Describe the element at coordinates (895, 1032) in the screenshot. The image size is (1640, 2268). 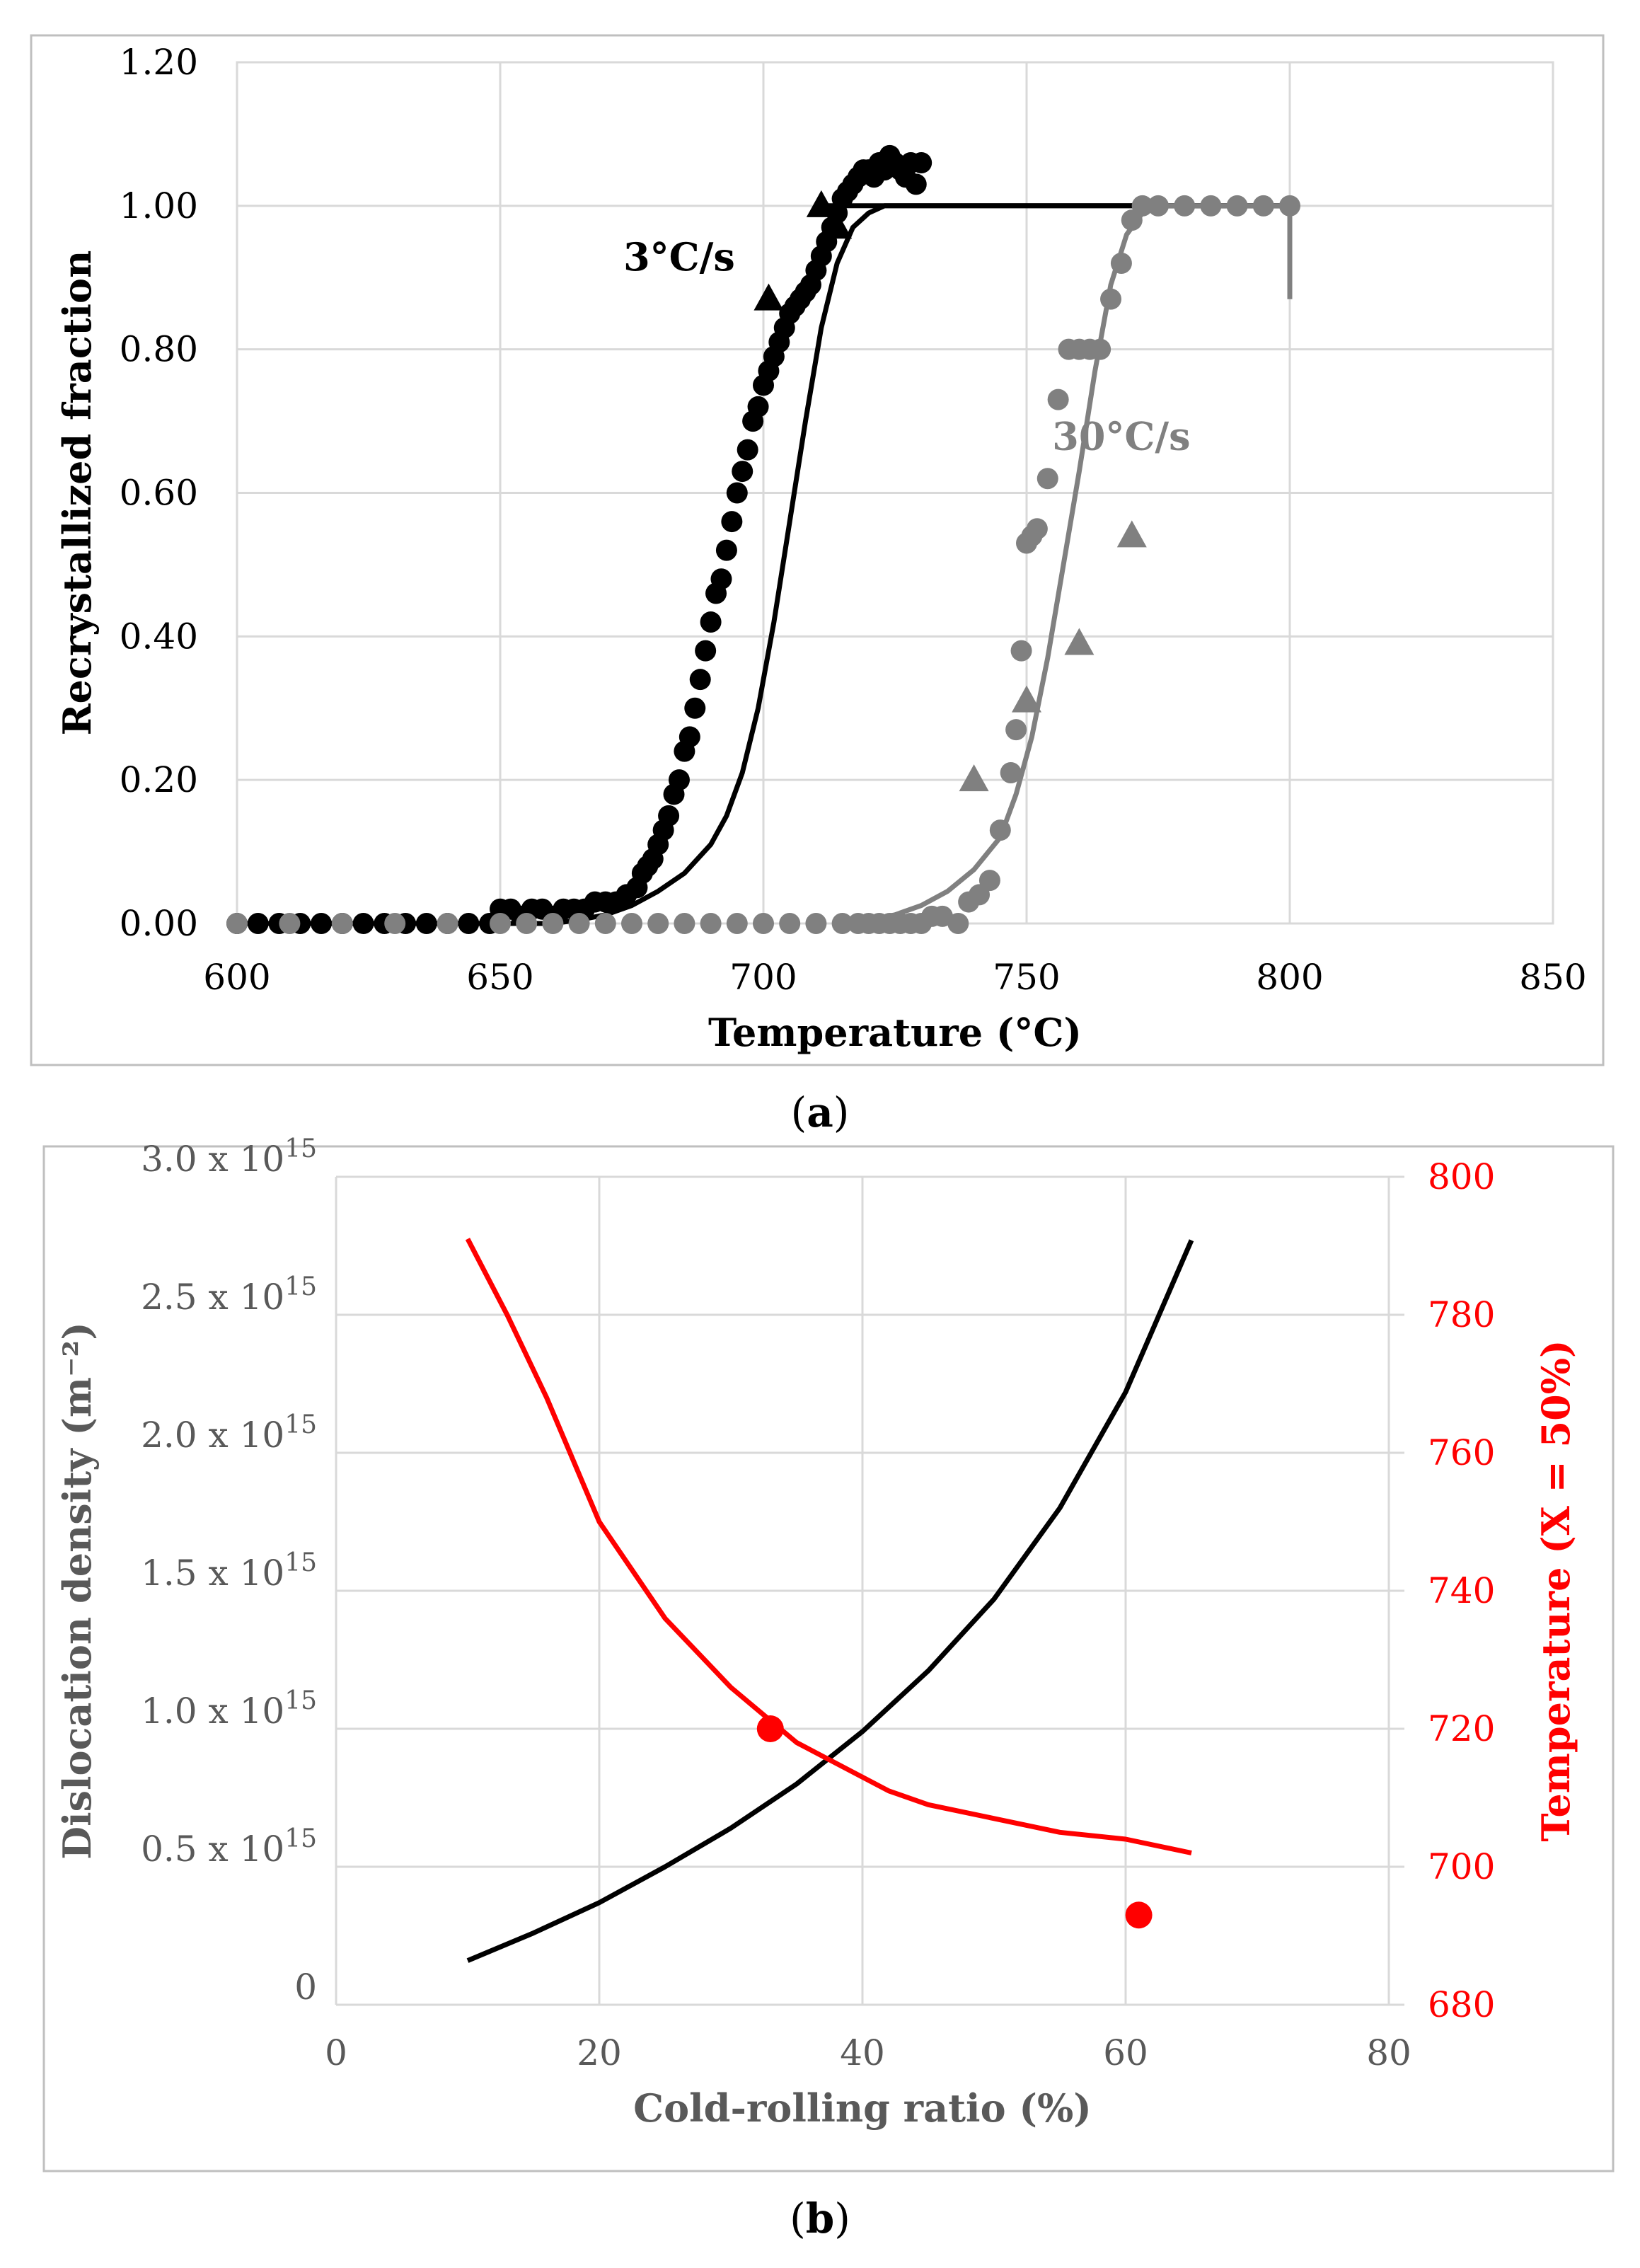
I see `chart-a-x-axis-label: Temperature (°C)` at that location.